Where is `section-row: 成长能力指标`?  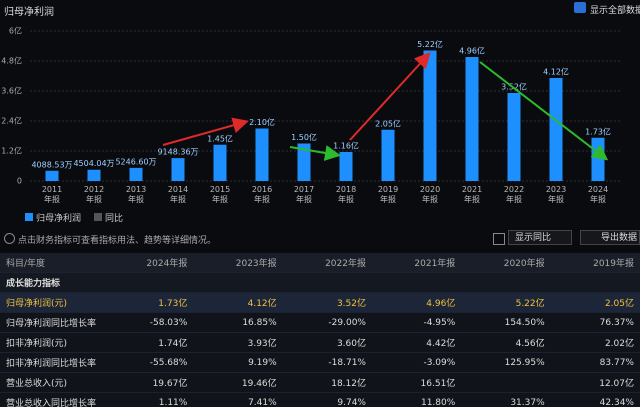 section-row: 成长能力指标 is located at coordinates (320, 282).